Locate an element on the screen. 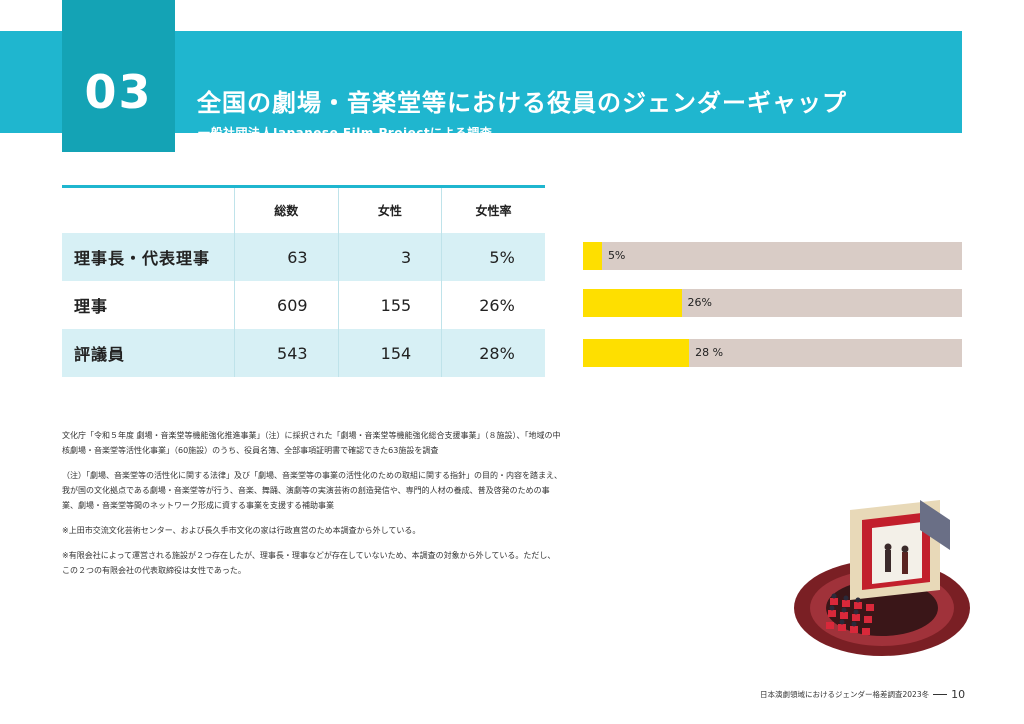 The image size is (1024, 724). rate-bar: 5% is located at coordinates (772, 256).